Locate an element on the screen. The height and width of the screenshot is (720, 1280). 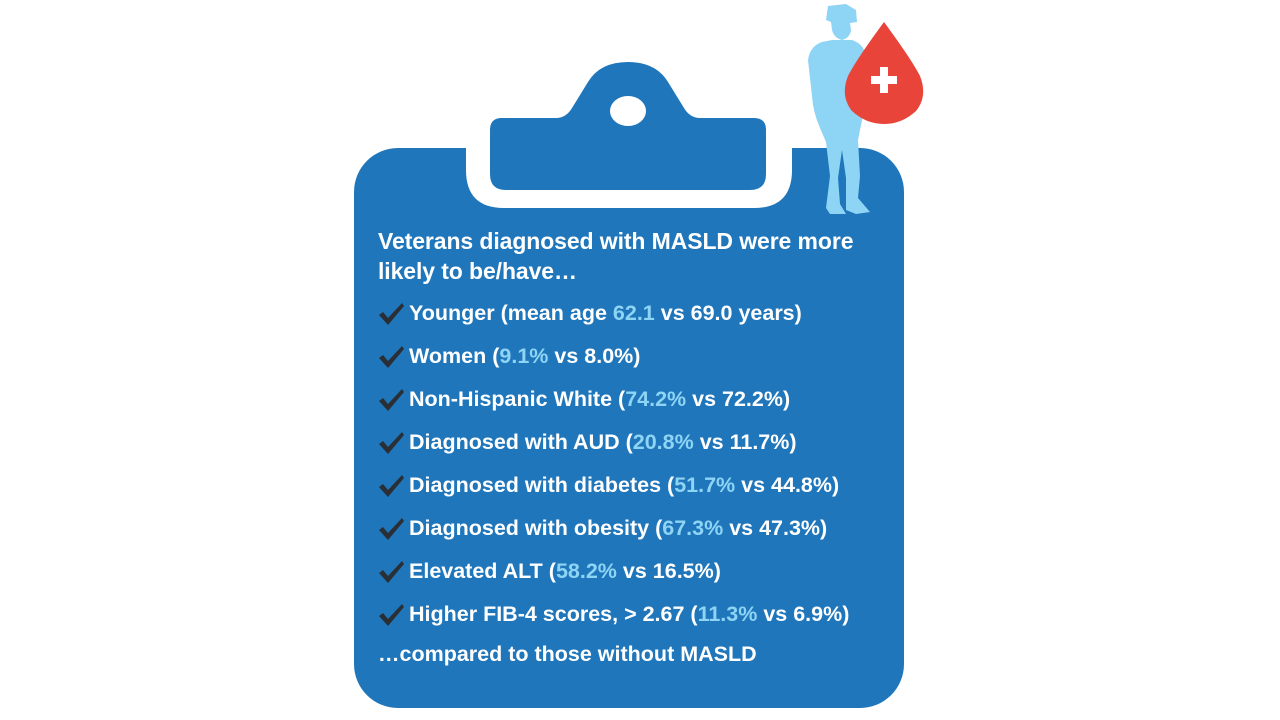
finding-comparison: vs 69.0 years) is located at coordinates (728, 313).